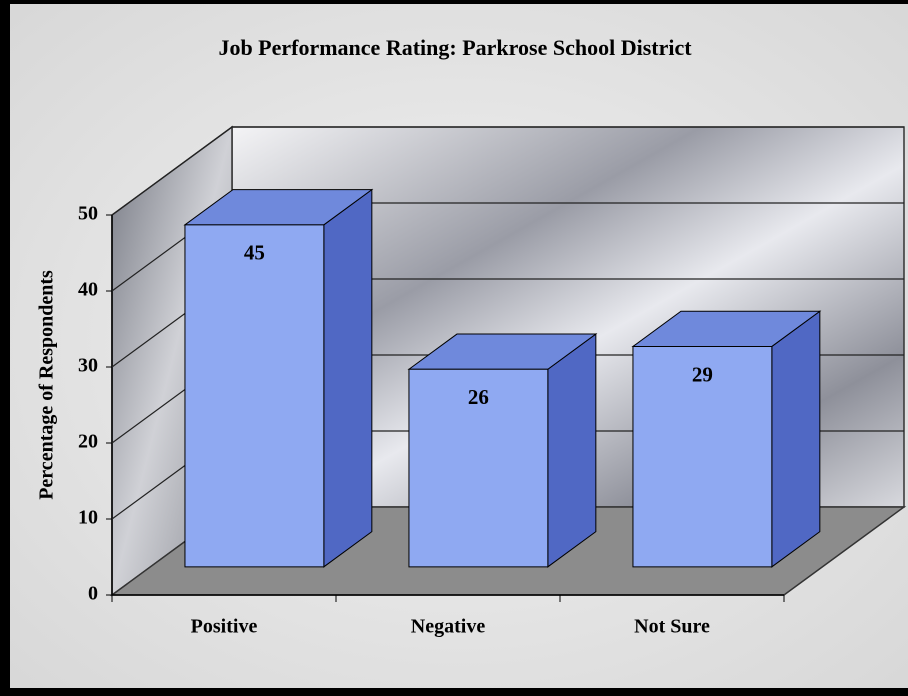 Image resolution: width=908 pixels, height=696 pixels. What do you see at coordinates (224, 627) in the screenshot?
I see `x-tick-label: Positive` at bounding box center [224, 627].